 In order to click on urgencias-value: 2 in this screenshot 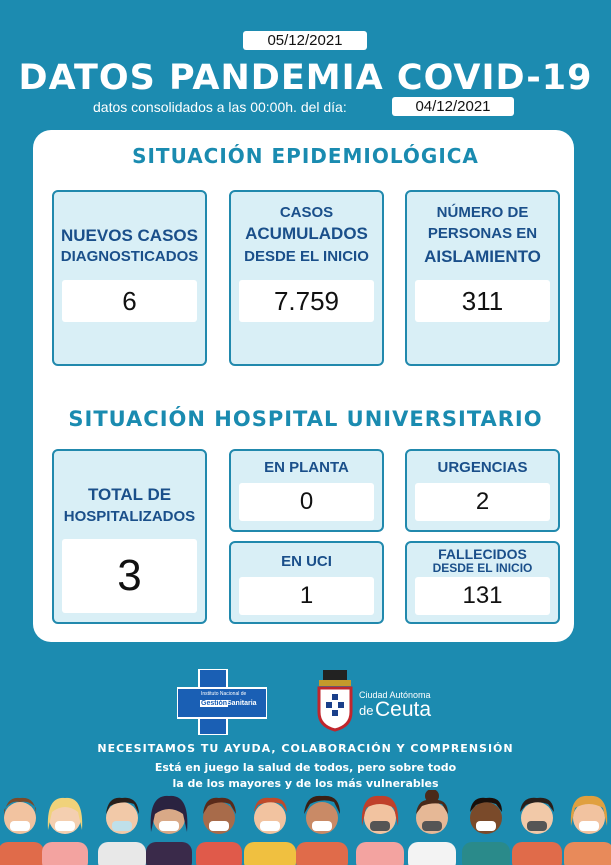, I will do `click(482, 502)`.